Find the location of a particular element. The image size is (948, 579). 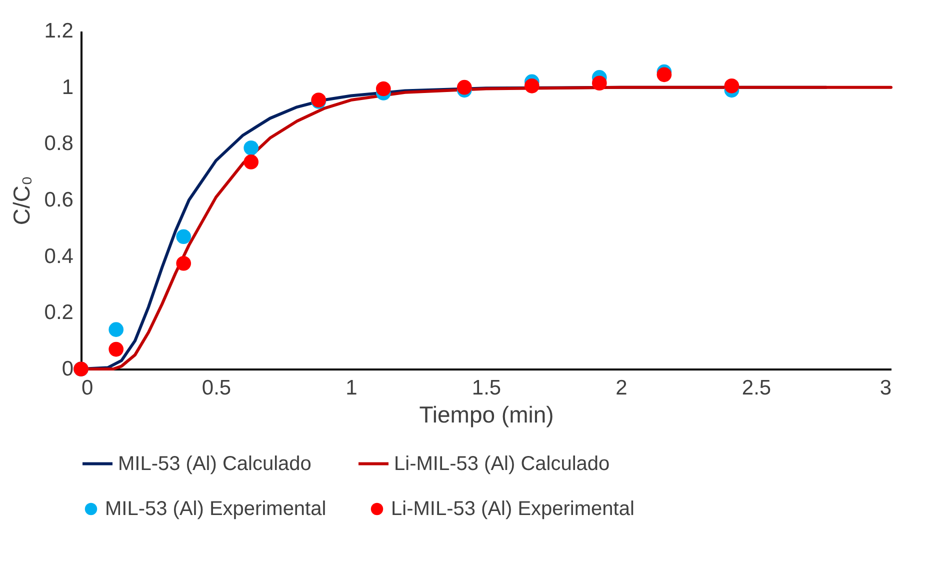

legend-label: MIL-53 (Al) Calculado is located at coordinates (215, 463).